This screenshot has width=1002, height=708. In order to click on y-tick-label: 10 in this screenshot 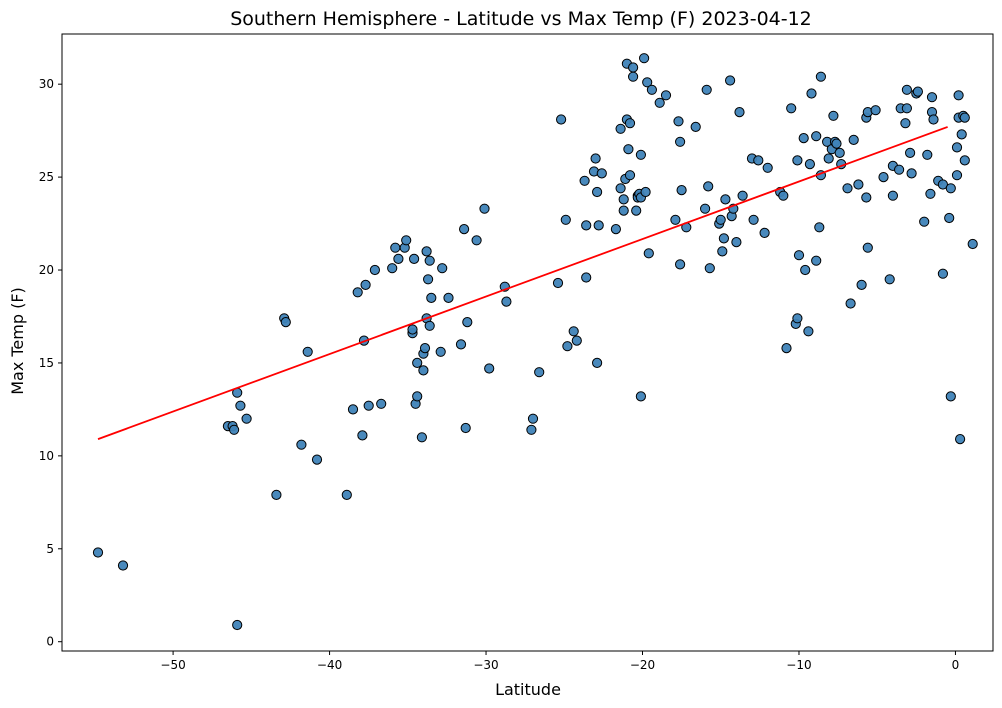, I will do `click(46, 456)`.